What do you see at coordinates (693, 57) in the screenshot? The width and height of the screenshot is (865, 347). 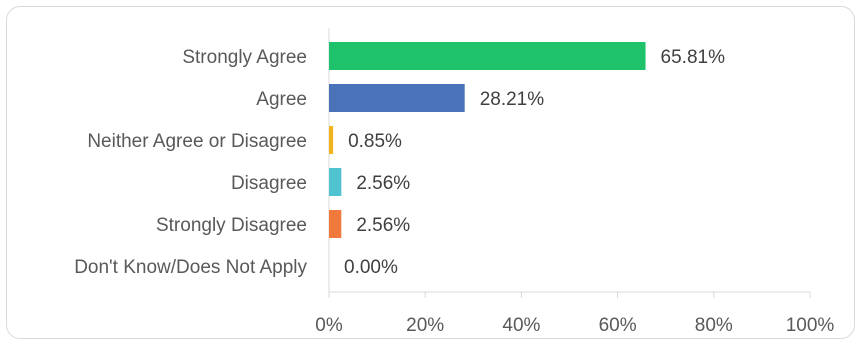 I see `data-label: 65.81%` at bounding box center [693, 57].